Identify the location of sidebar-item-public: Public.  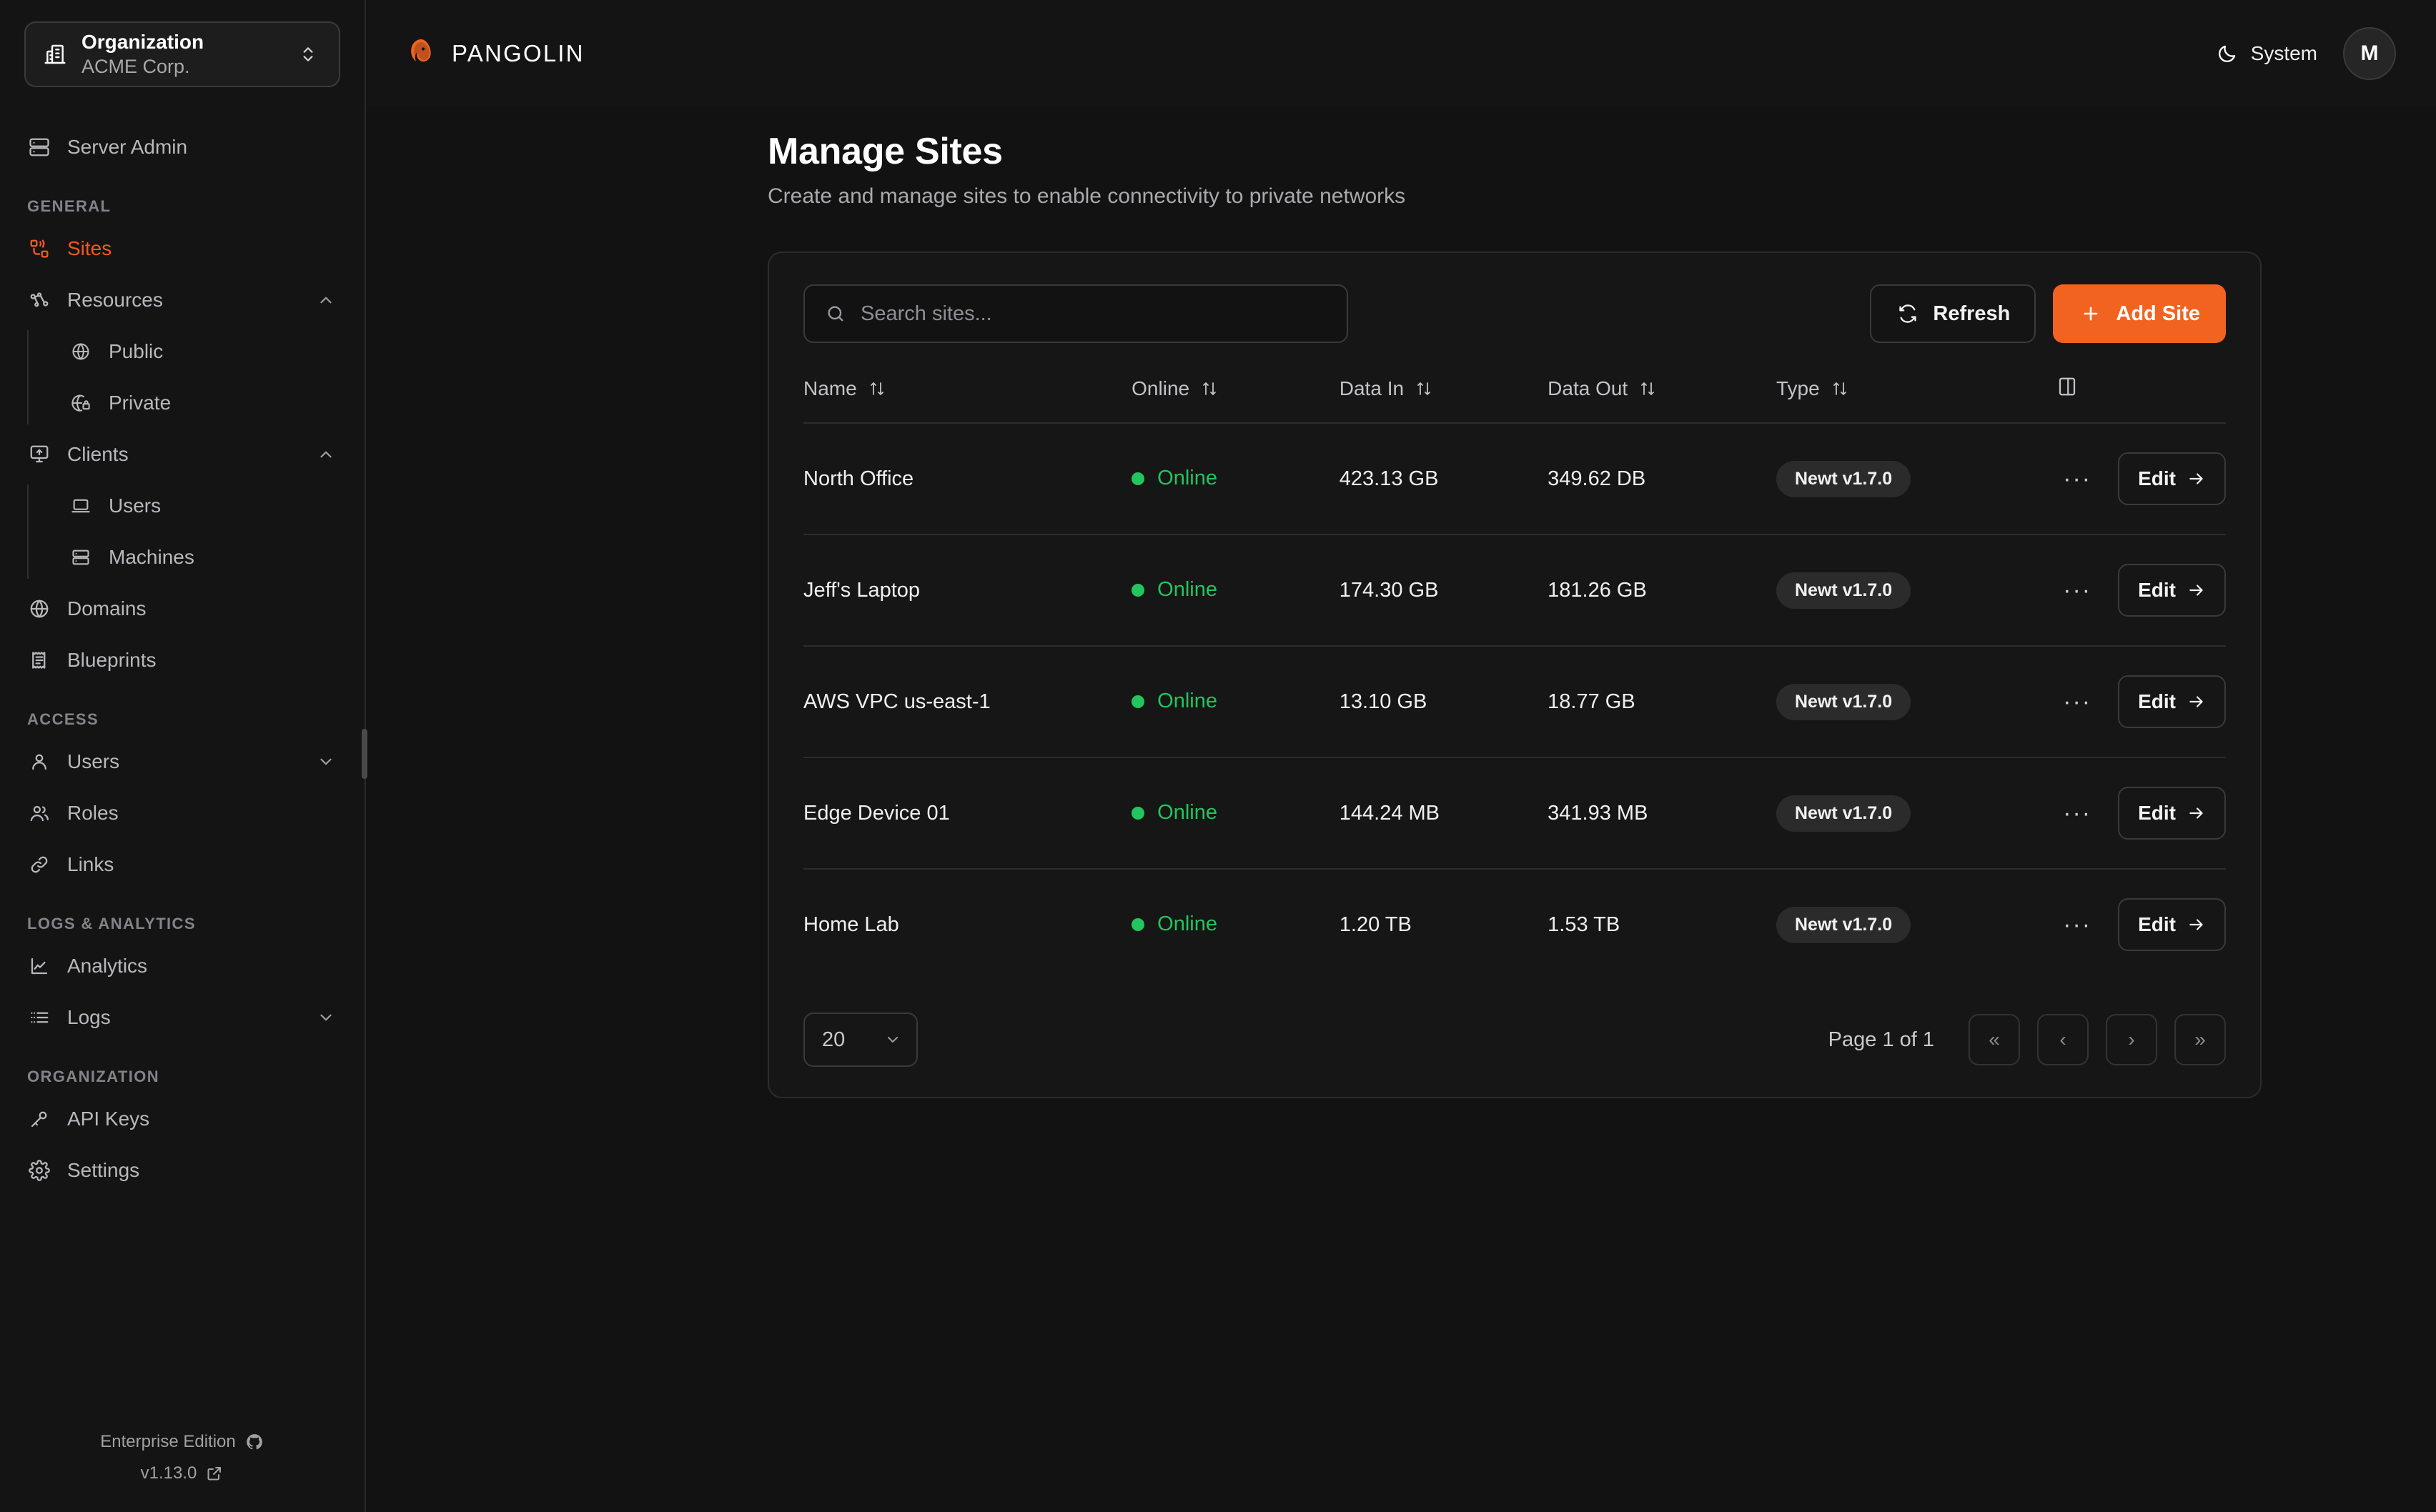
(196, 351).